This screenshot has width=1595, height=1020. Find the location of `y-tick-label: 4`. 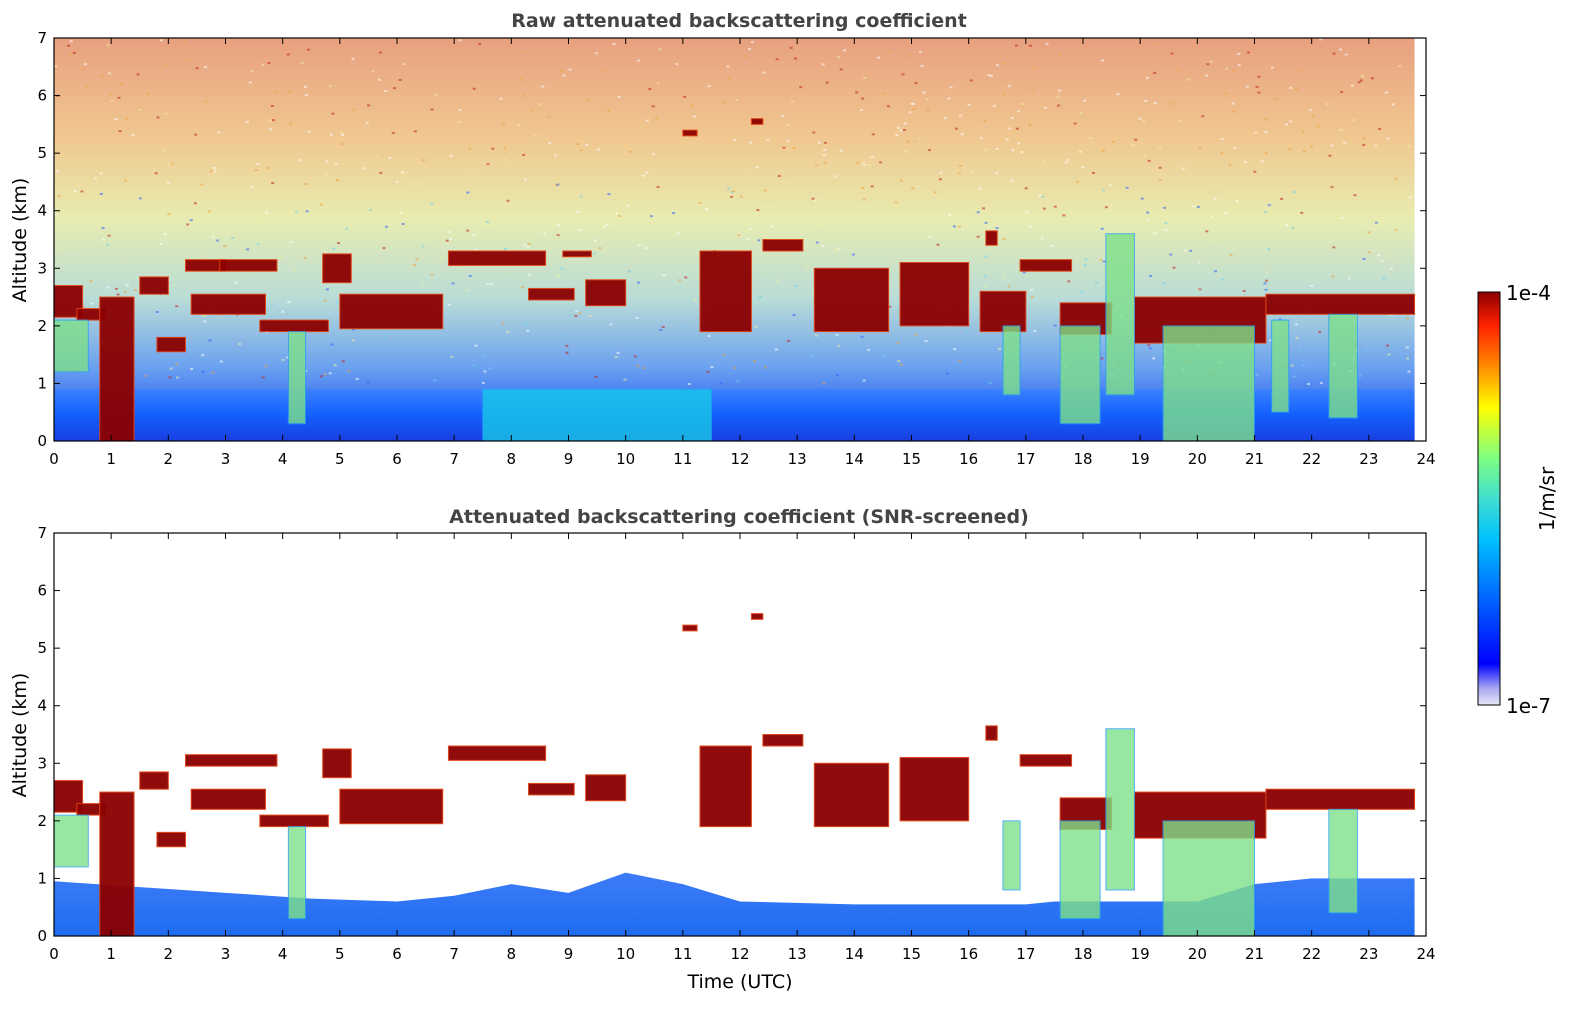

y-tick-label: 4 is located at coordinates (42, 211).